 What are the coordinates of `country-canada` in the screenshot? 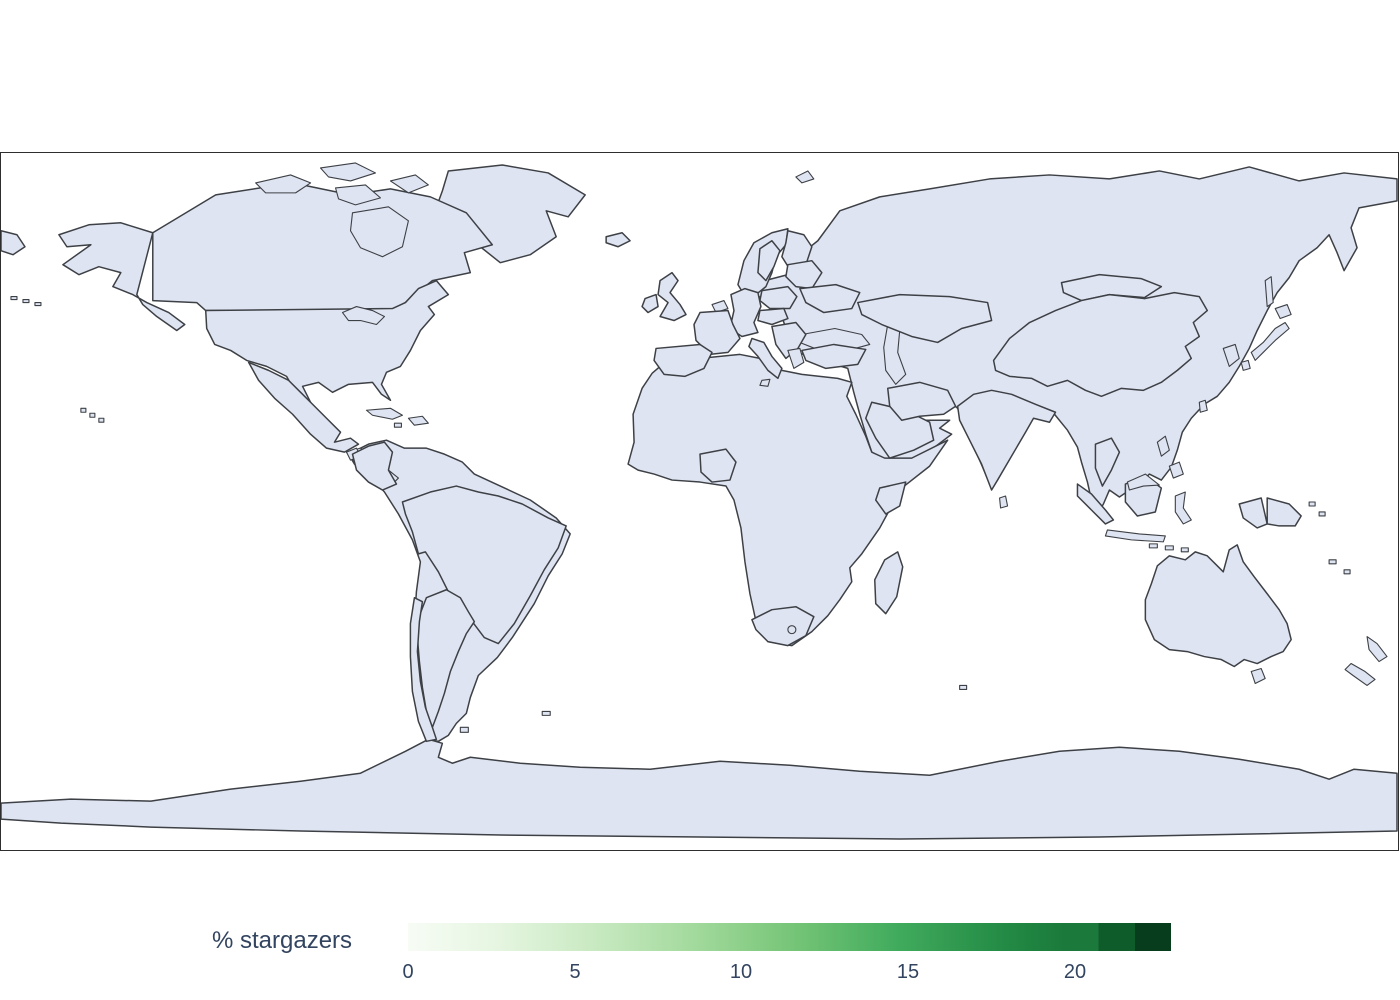 It's located at (323, 247).